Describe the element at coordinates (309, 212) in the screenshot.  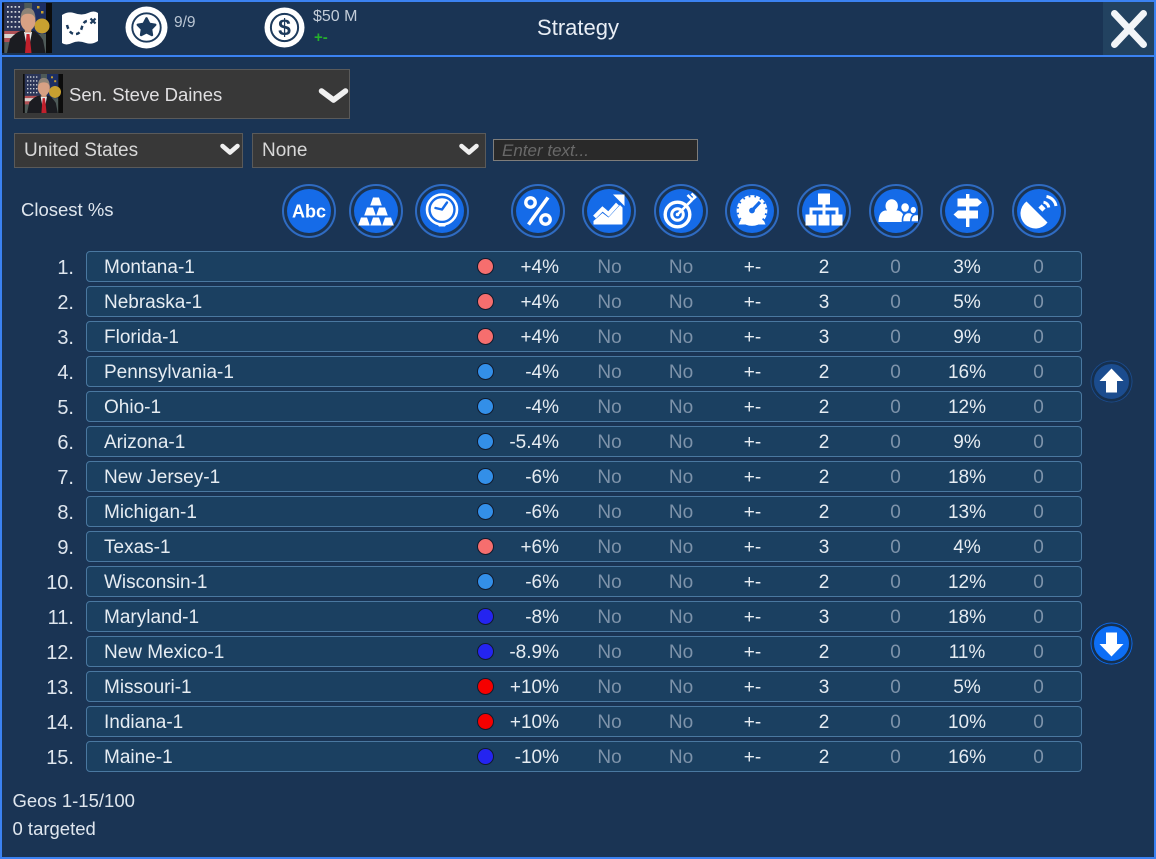
I see `svg-text: Abc` at that location.